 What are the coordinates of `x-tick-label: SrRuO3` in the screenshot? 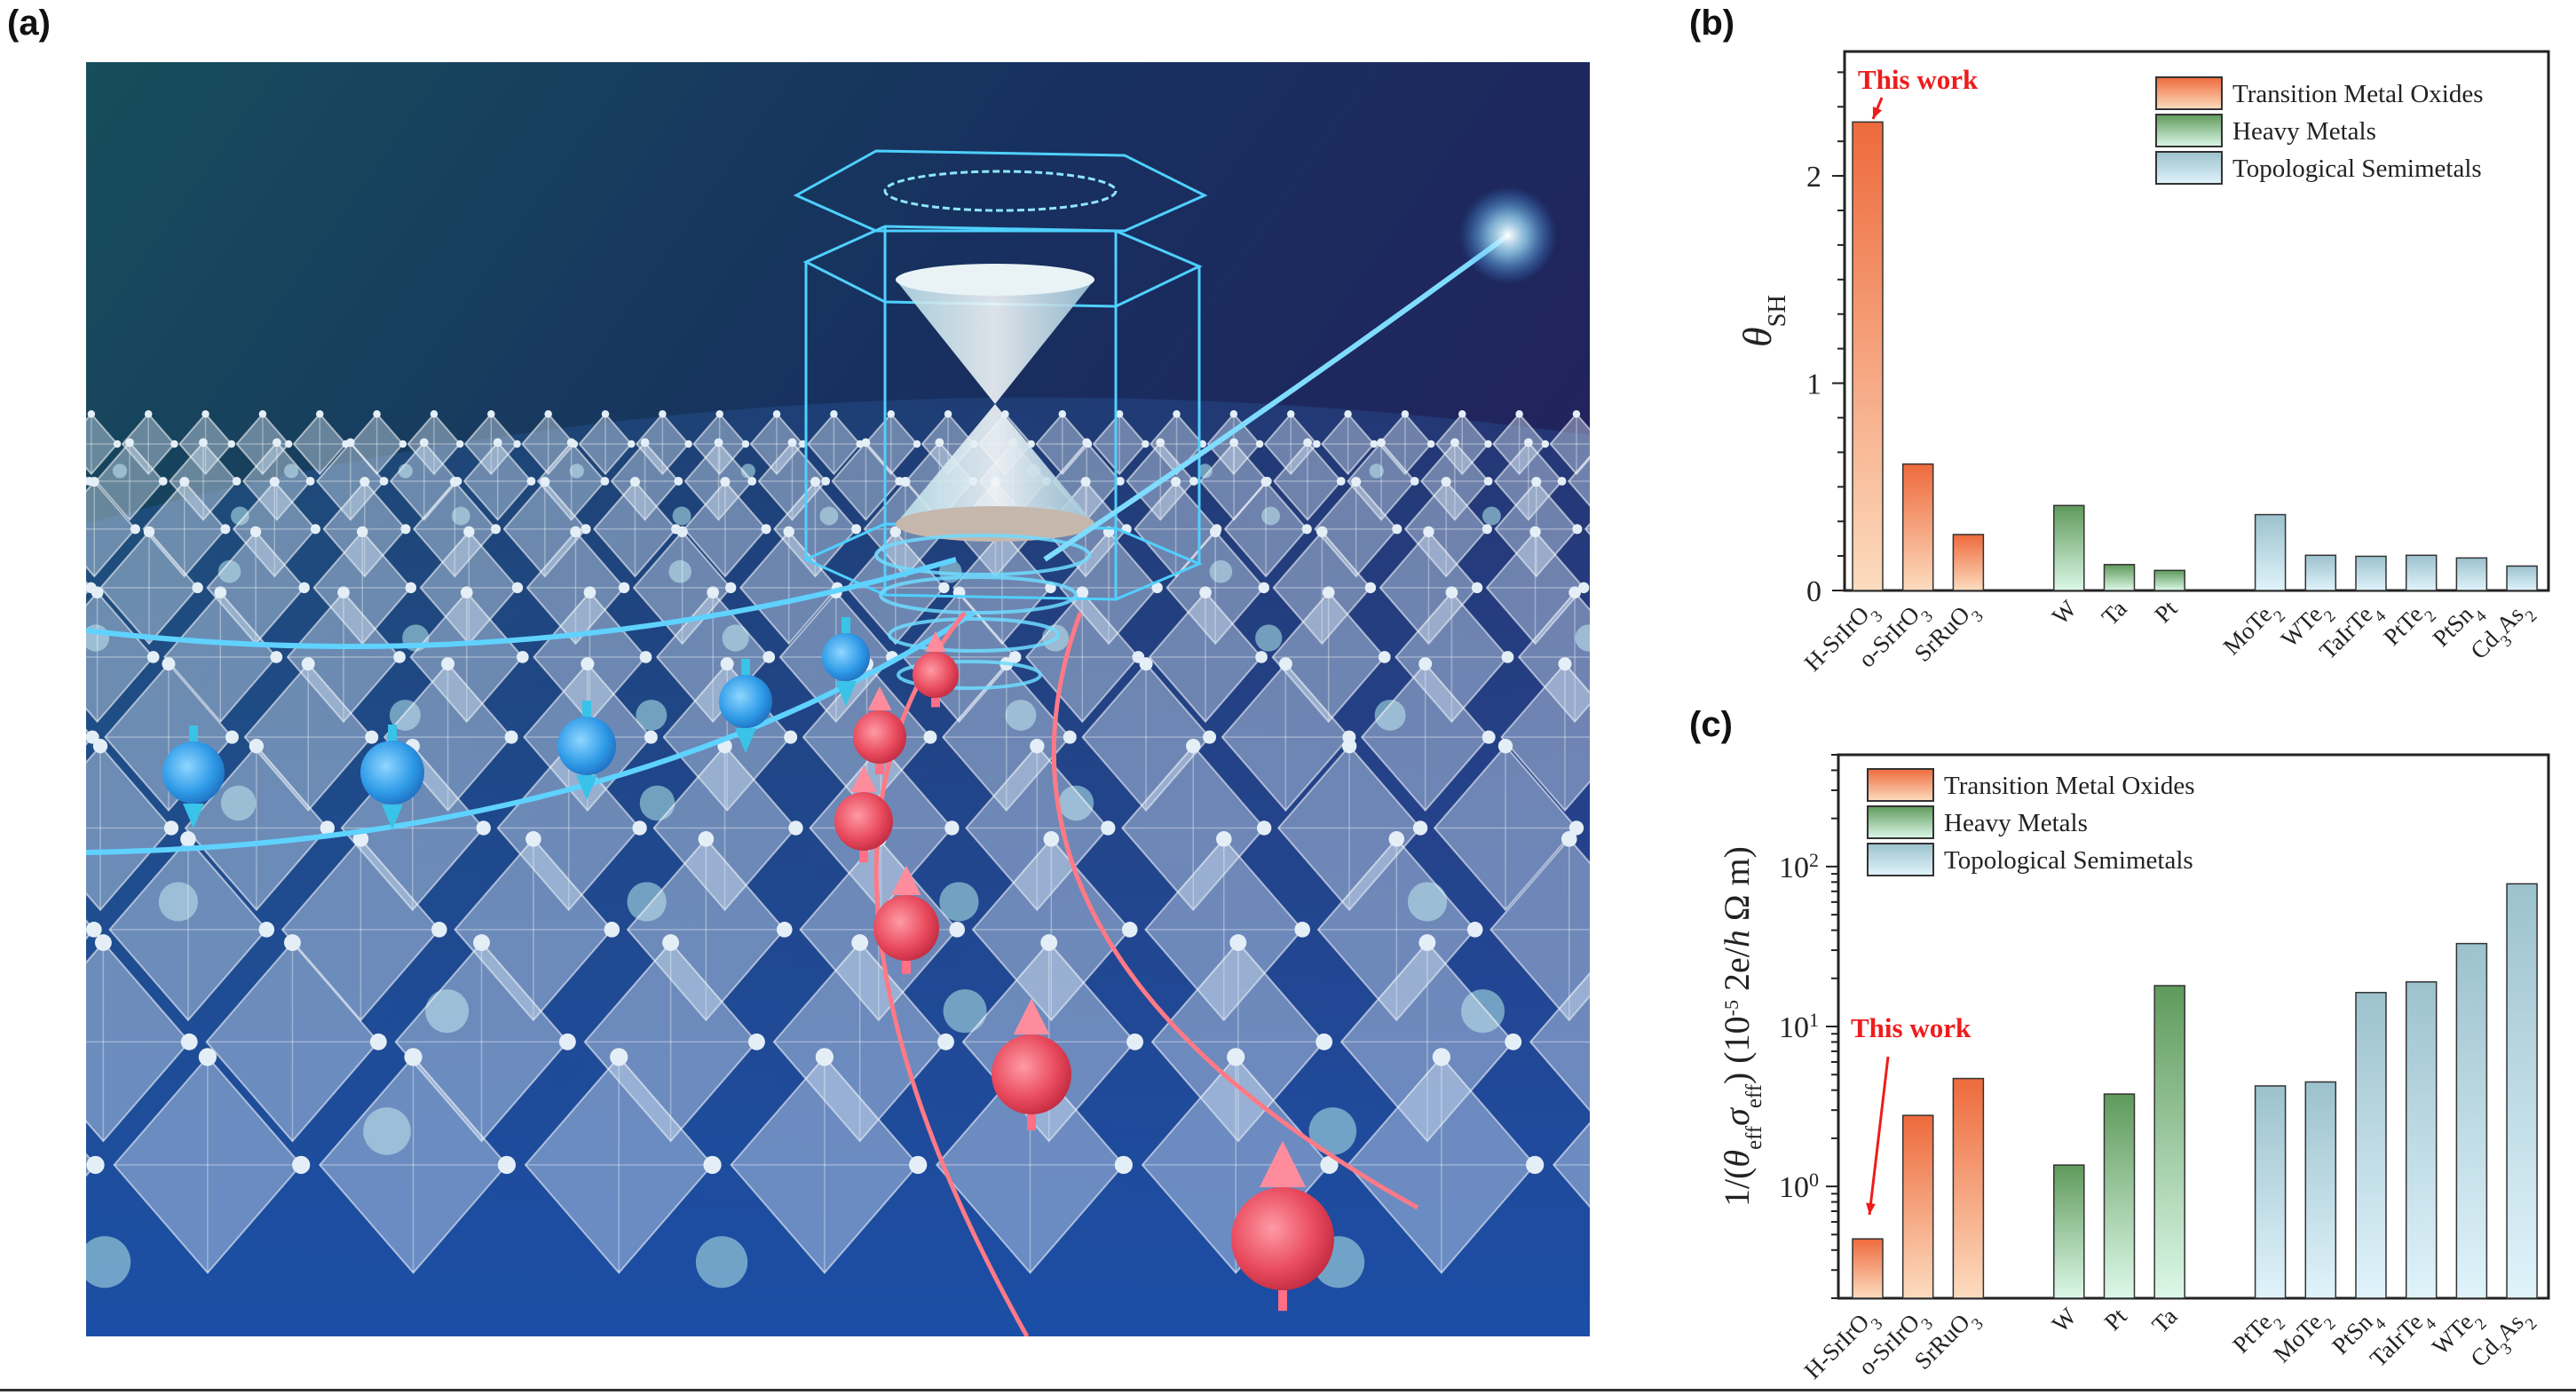 It's located at (1948, 634).